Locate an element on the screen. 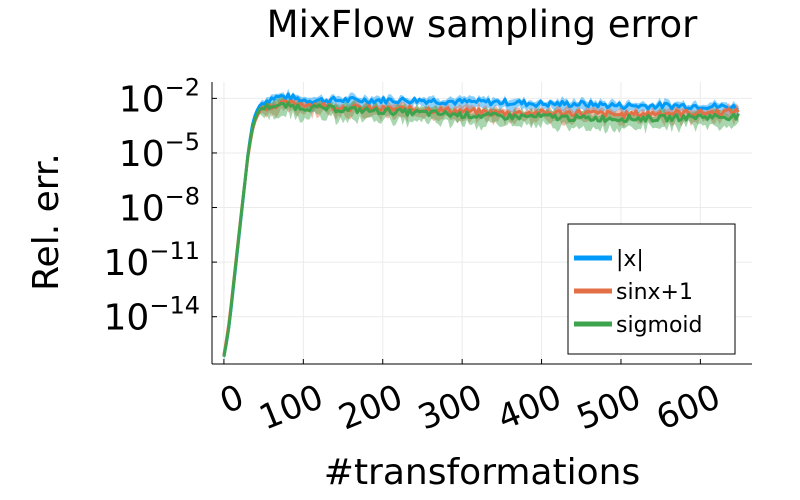 The image size is (800, 500). y-tick-labels: 10−2 10−5 10−8 10−11 10−14 is located at coordinates (152, 205).